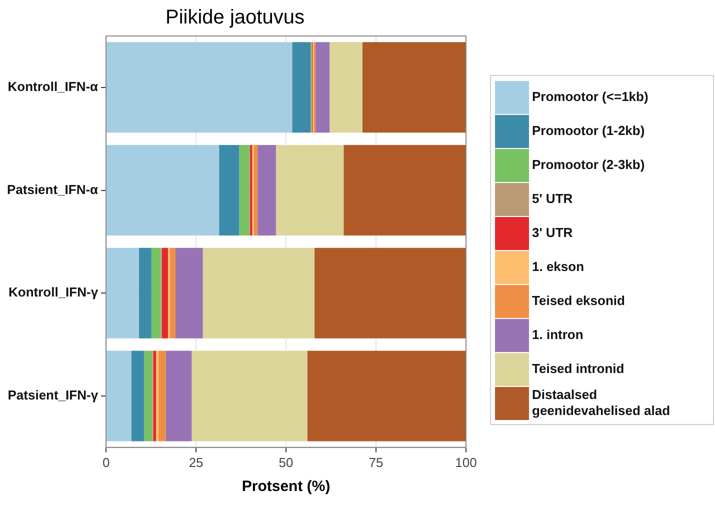 The height and width of the screenshot is (506, 715). Describe the element at coordinates (602, 403) in the screenshot. I see `text: Distaalsed geenidevahelised alad` at that location.